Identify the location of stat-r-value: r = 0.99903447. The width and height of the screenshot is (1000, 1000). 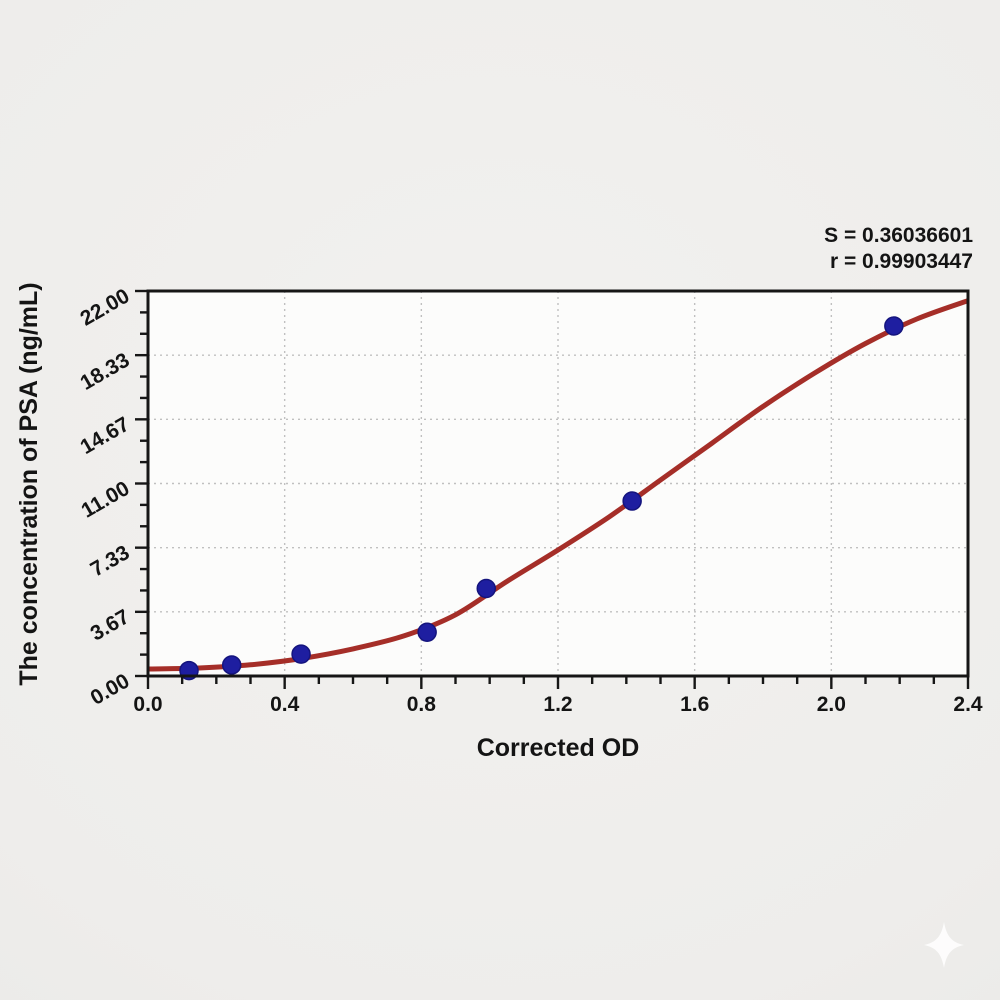
(901, 262).